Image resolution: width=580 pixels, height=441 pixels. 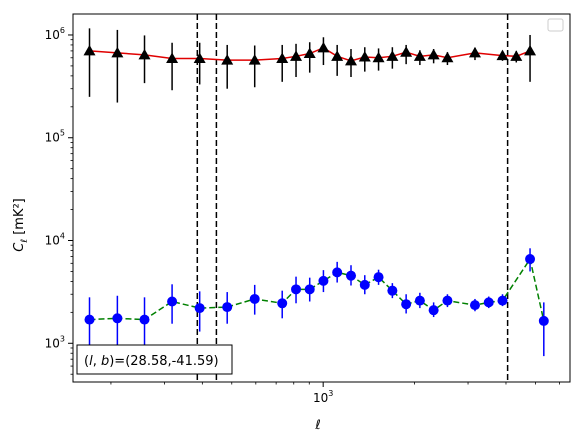 What do you see at coordinates (323, 397) in the screenshot?
I see `x-tick-label: 103` at bounding box center [323, 397].